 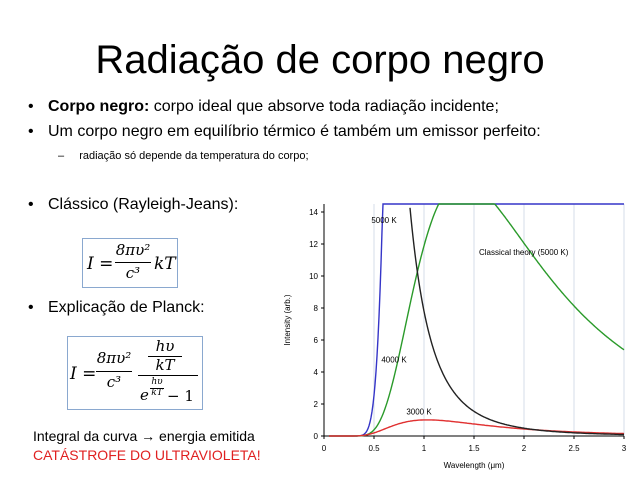 I want to click on x-tick-label: 2.5, so click(x=574, y=448).